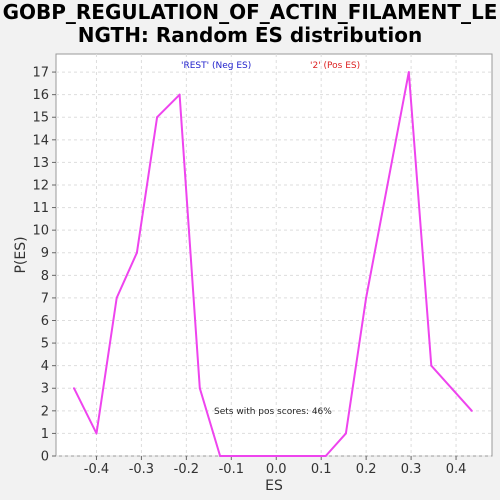 Image resolution: width=500 pixels, height=500 pixels. What do you see at coordinates (45, 253) in the screenshot?
I see `y-tick-label: 9` at bounding box center [45, 253].